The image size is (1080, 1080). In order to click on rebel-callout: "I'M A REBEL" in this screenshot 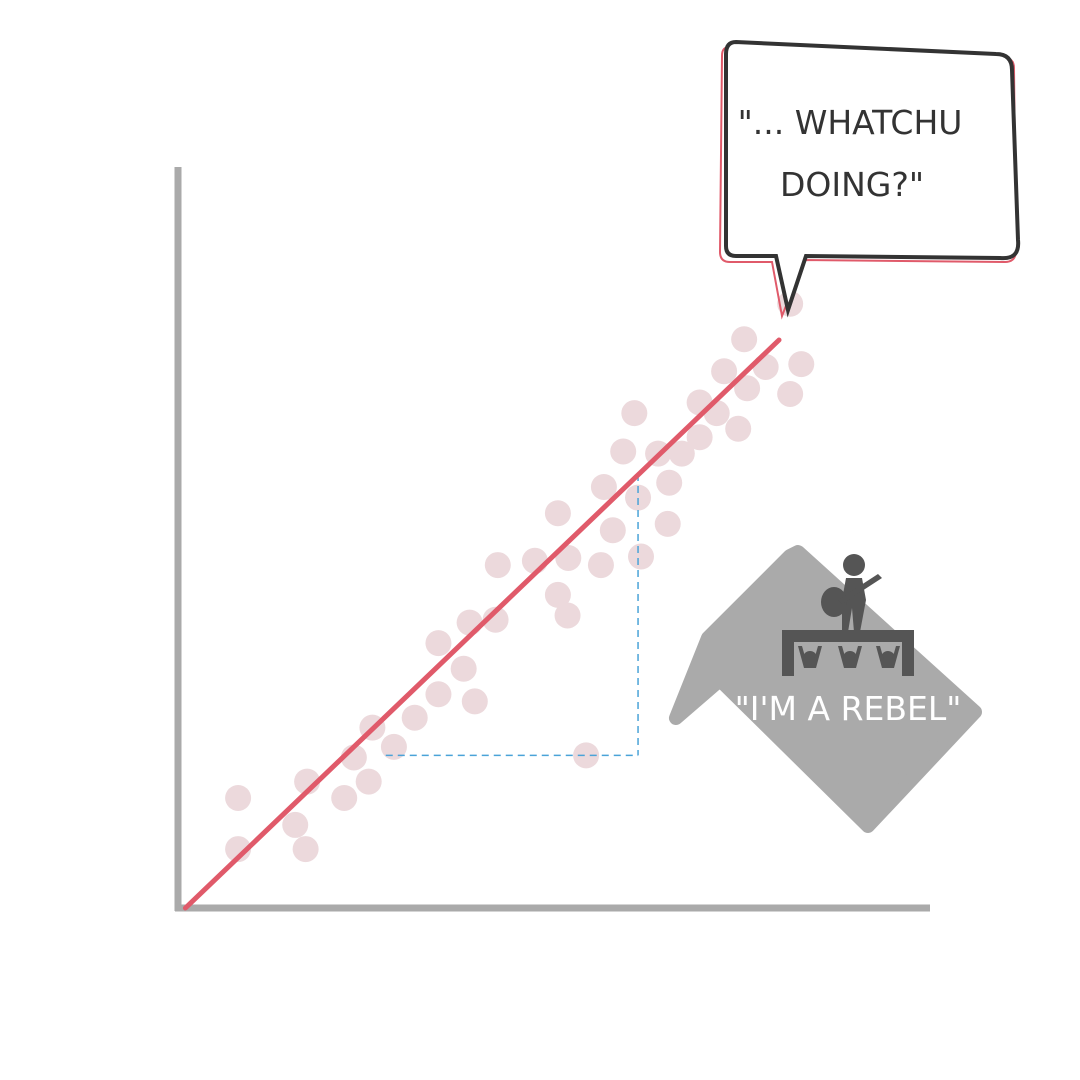, I will do `click(825, 689)`.